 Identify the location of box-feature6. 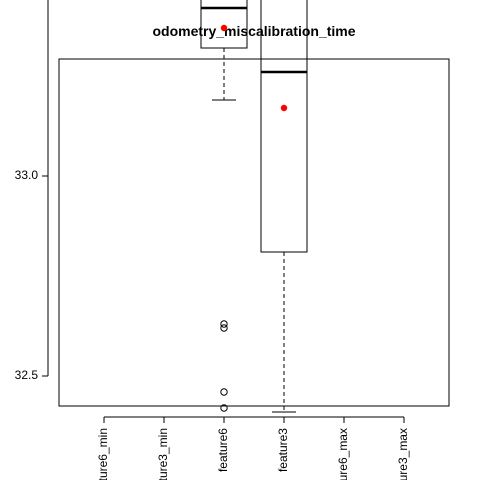
(224, 206).